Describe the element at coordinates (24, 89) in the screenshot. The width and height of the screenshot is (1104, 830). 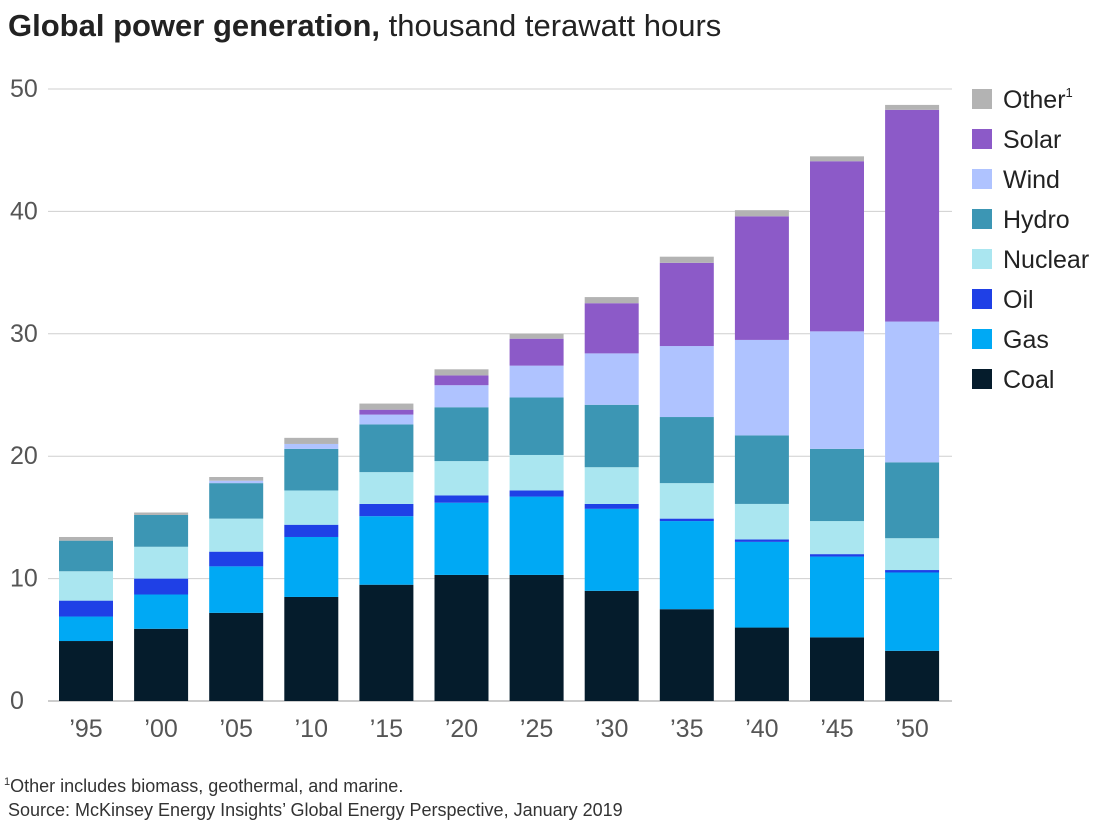
I see `y-tick-label-50: 50` at that location.